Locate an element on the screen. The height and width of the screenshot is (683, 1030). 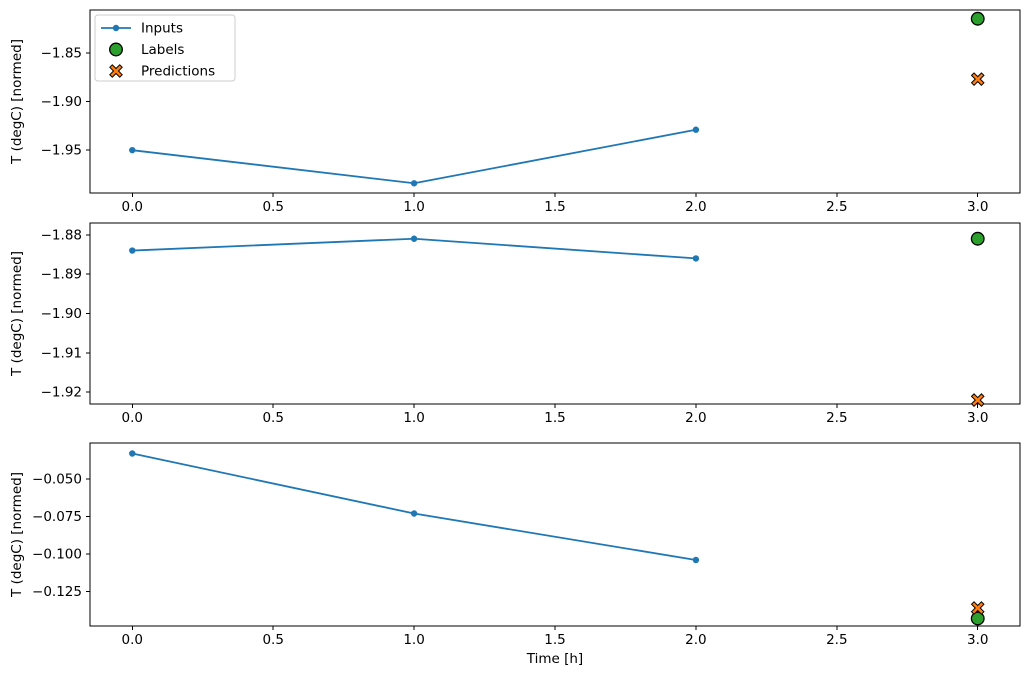
legend-item: Inputs is located at coordinates (142, 29).